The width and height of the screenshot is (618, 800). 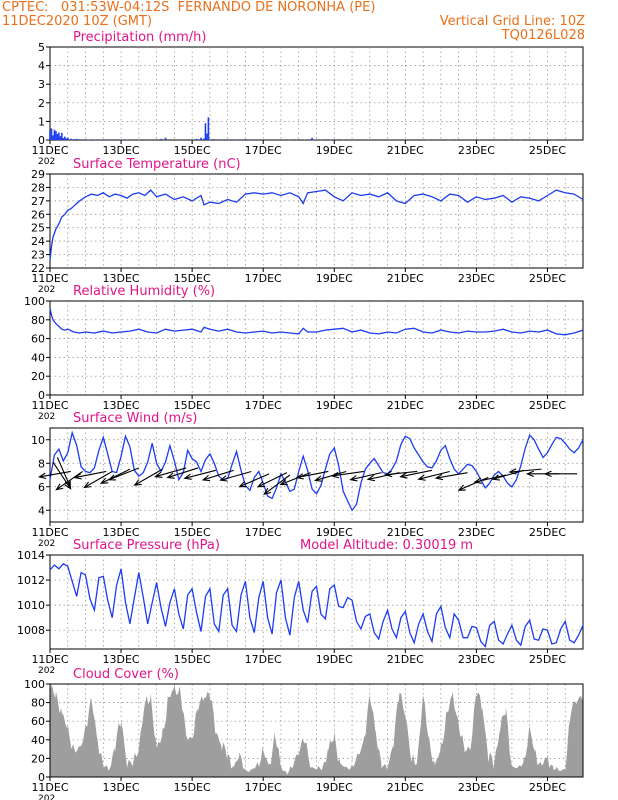 What do you see at coordinates (139, 37) in the screenshot?
I see `panel-title: Precipitation (mm/h)` at bounding box center [139, 37].